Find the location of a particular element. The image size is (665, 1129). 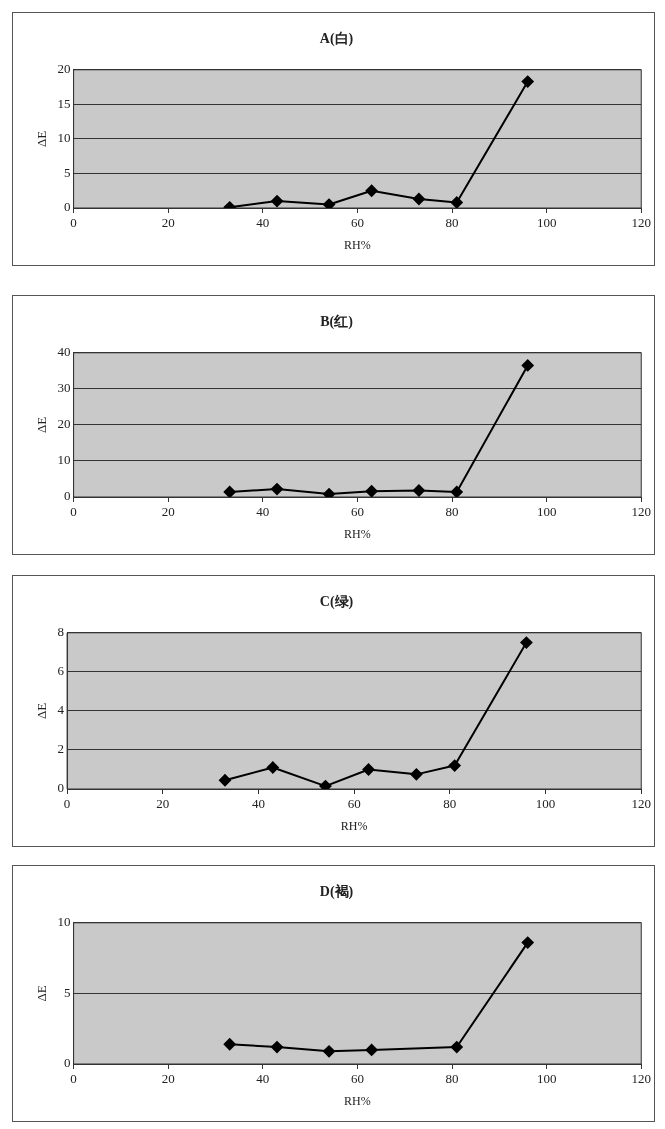

chart-title: A(白) is located at coordinates (336, 39).